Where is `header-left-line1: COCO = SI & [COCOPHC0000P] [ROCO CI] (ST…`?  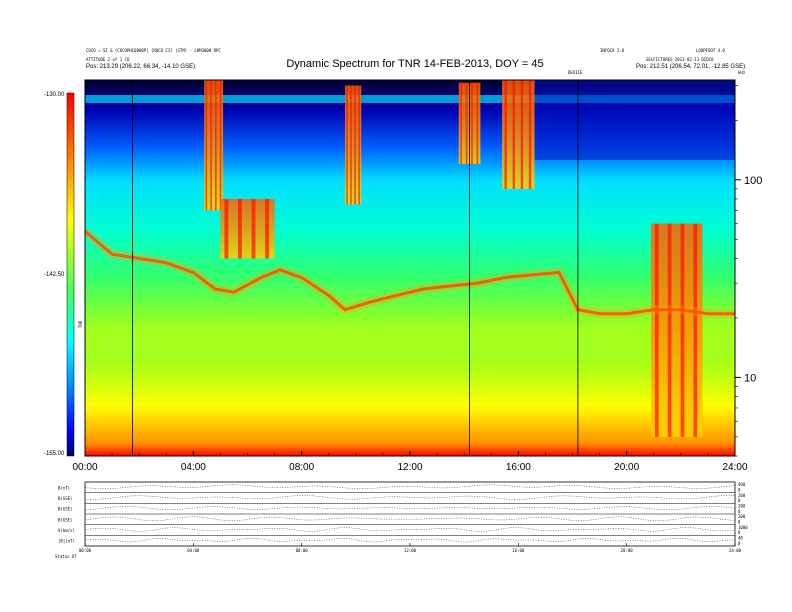
header-left-line1: COCO = SI & [COCOPHC0000P] [ROCO CI] (ST… is located at coordinates (153, 50).